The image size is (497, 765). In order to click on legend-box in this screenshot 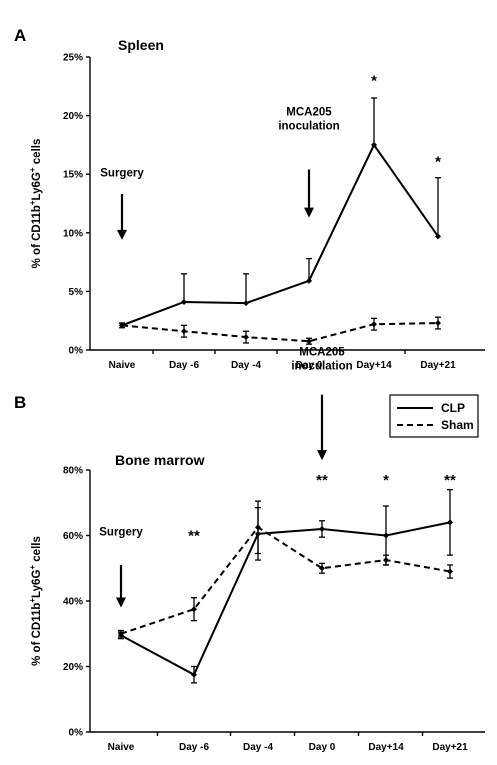, I will do `click(434, 416)`.